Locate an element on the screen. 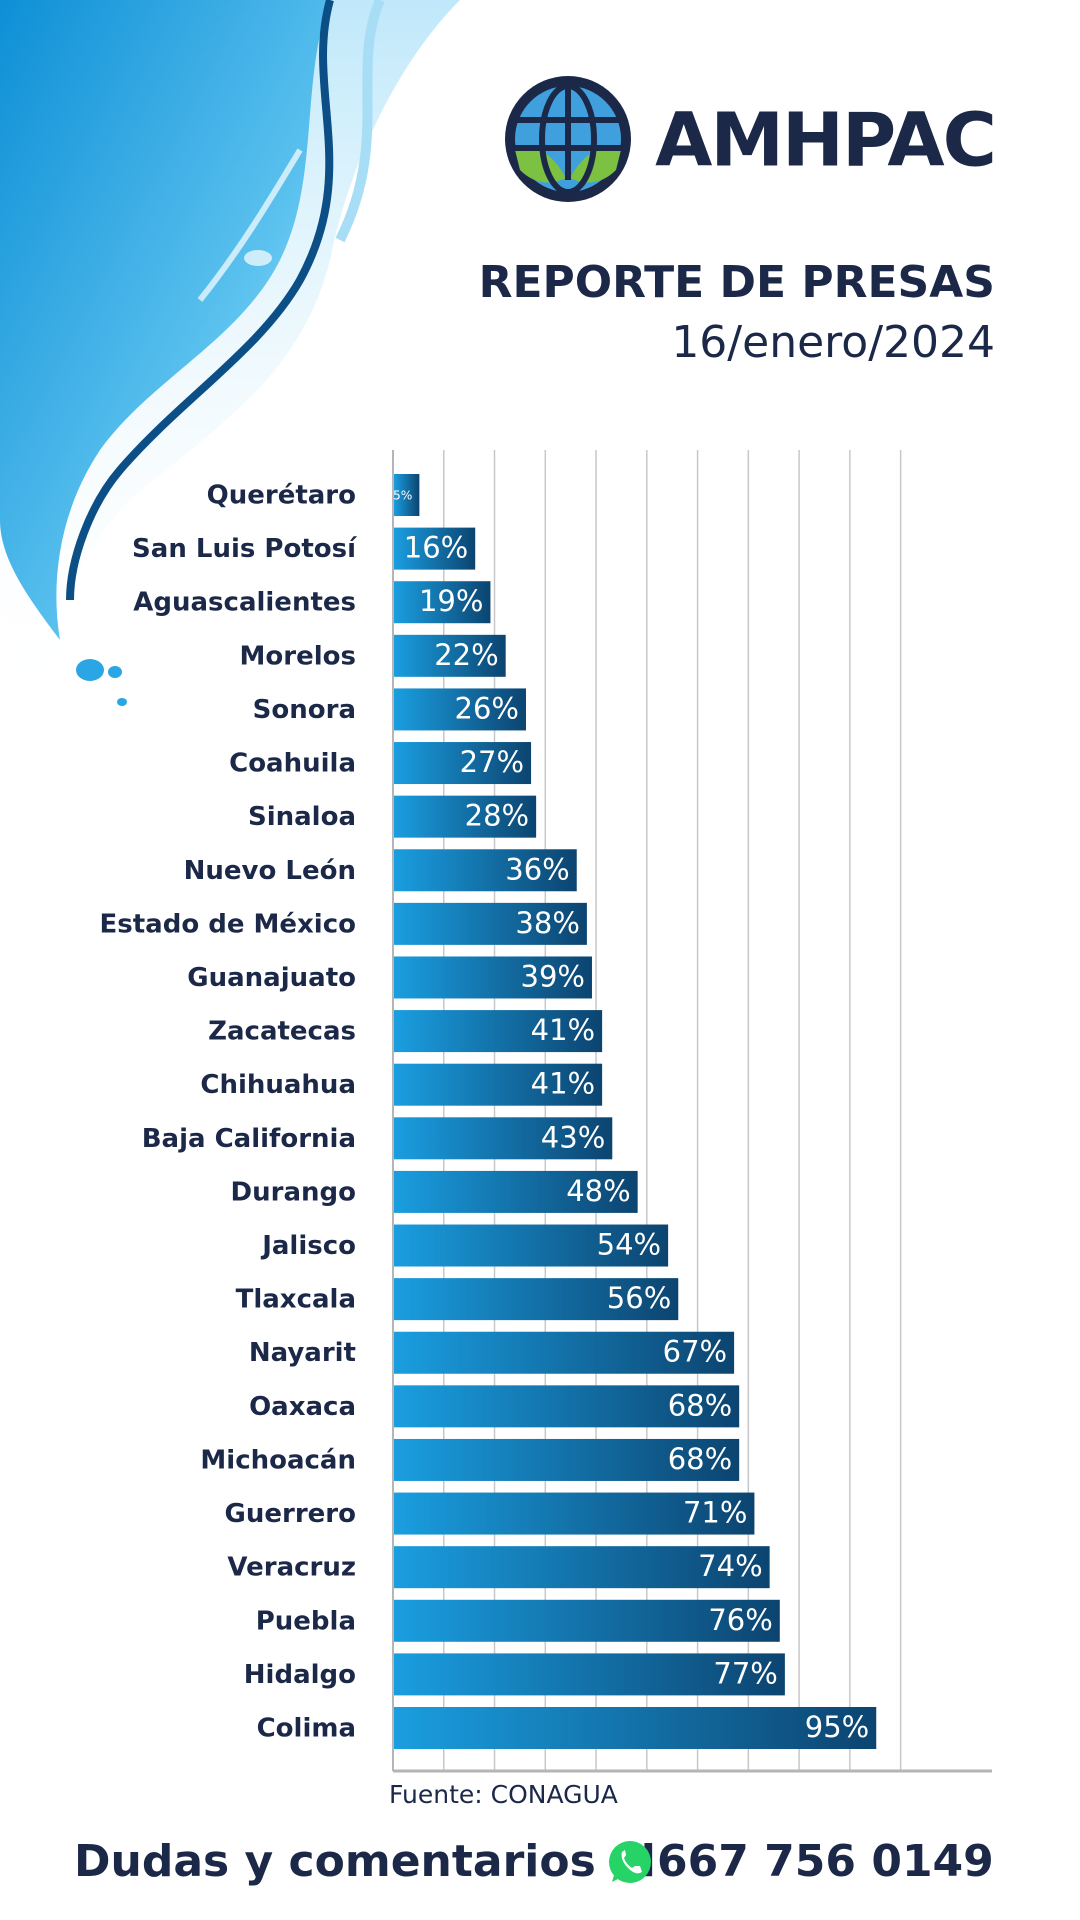  value-label: 38% is located at coordinates (547, 923).